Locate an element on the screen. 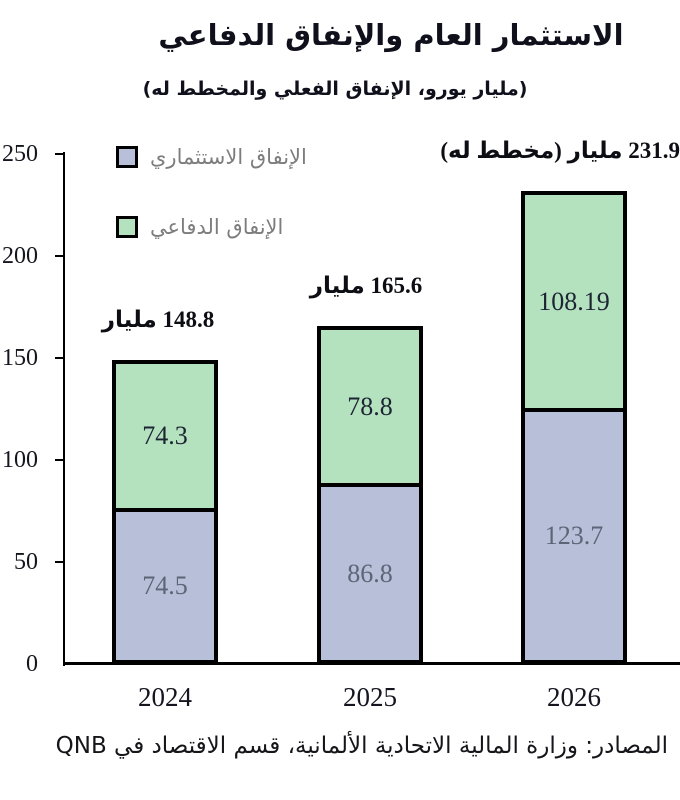 This screenshot has height=800, width=680. bar-segment-investment-2026: 123.7 is located at coordinates (574, 536).